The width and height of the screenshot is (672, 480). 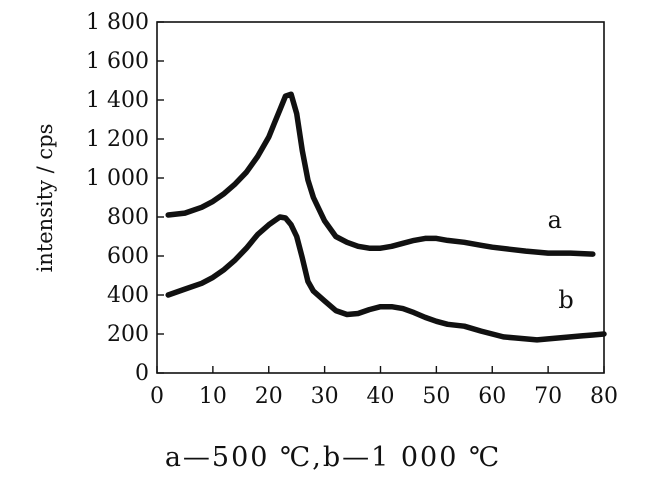 What do you see at coordinates (604, 396) in the screenshot?
I see `x-tick-label: 80` at bounding box center [604, 396].